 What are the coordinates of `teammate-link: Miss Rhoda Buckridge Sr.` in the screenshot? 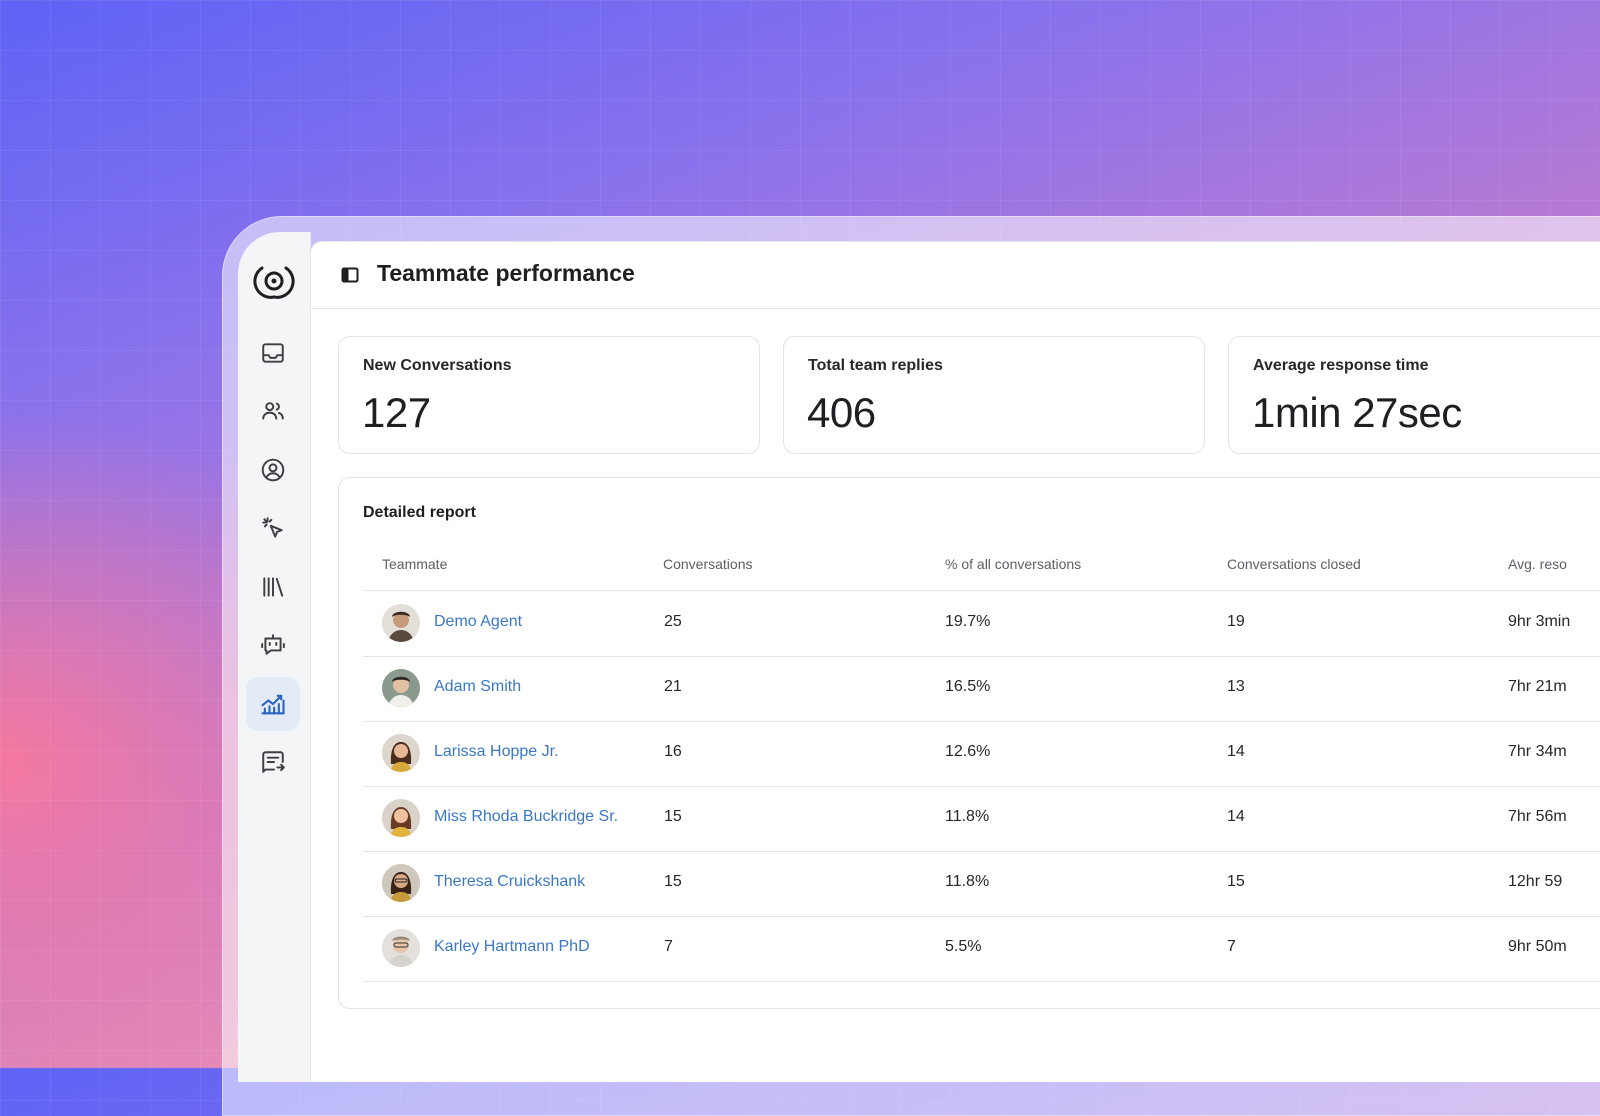 It's located at (526, 816).